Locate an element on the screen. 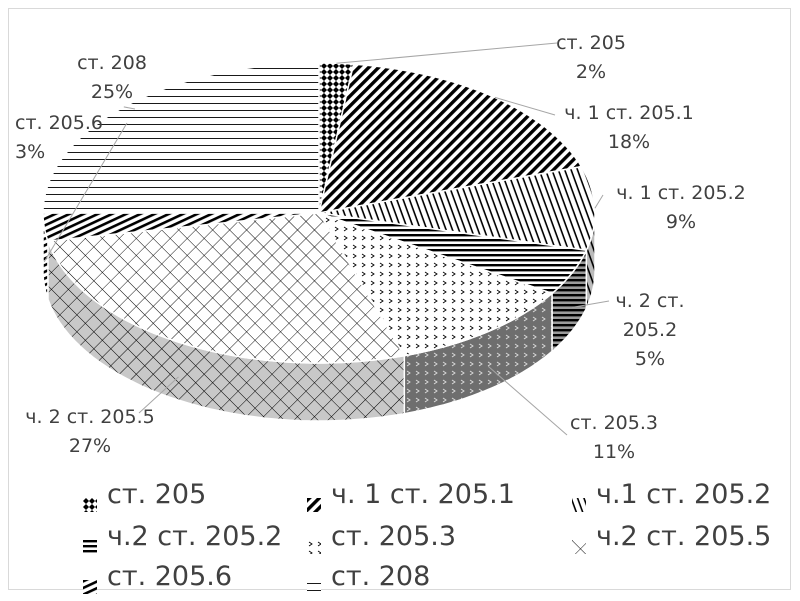 This screenshot has height=601, width=800. legend-entry-st205-3: ст. 205.3 is located at coordinates (382, 537).